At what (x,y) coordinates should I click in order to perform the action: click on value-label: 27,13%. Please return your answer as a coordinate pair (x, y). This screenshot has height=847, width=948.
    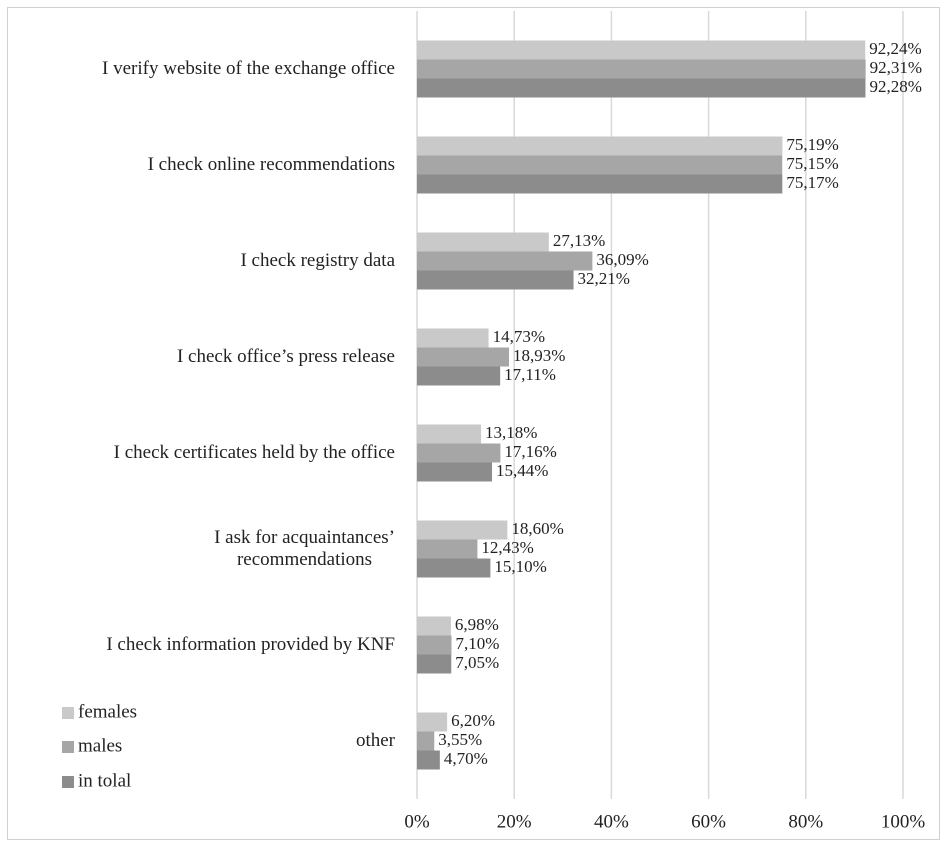
    Looking at the image, I should click on (579, 240).